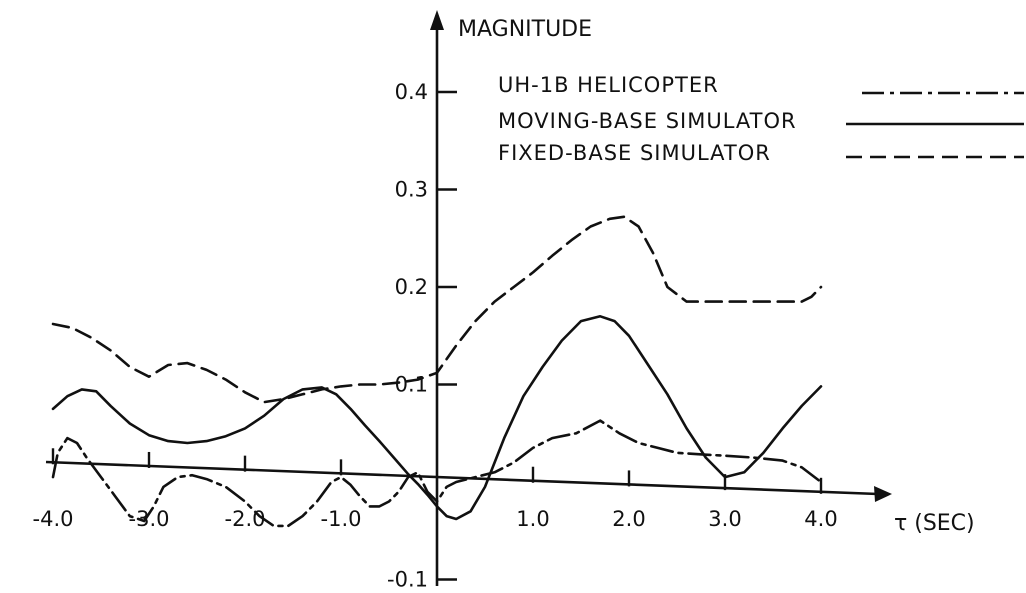 This screenshot has height=593, width=1026. I want to click on x-tick-label: 1.0, so click(532, 519).